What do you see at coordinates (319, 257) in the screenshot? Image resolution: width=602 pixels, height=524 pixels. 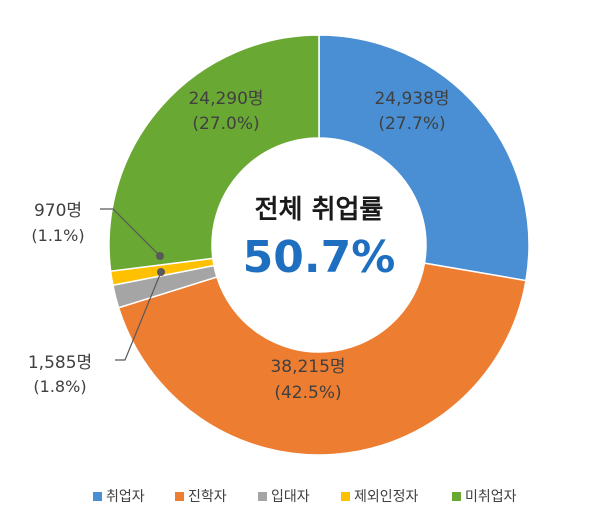 I see `center-value: 50.7%` at bounding box center [319, 257].